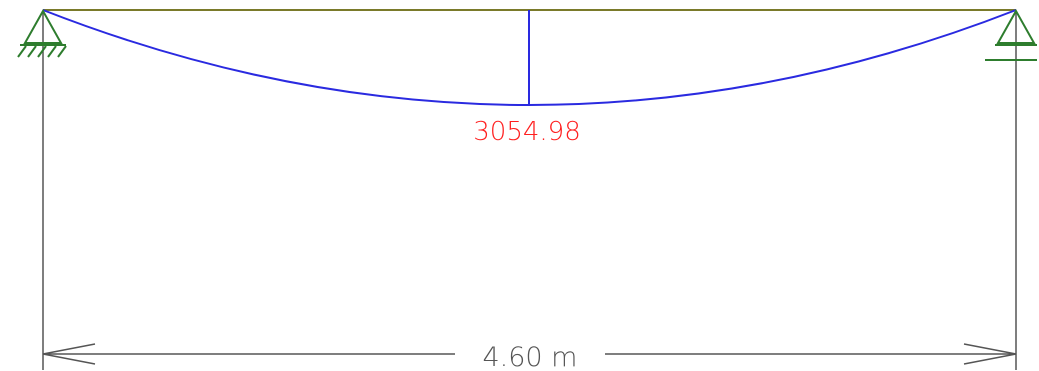 This screenshot has height=371, width=1039. What do you see at coordinates (529, 356) in the screenshot?
I see `span-length-label: 4.60 m` at bounding box center [529, 356].